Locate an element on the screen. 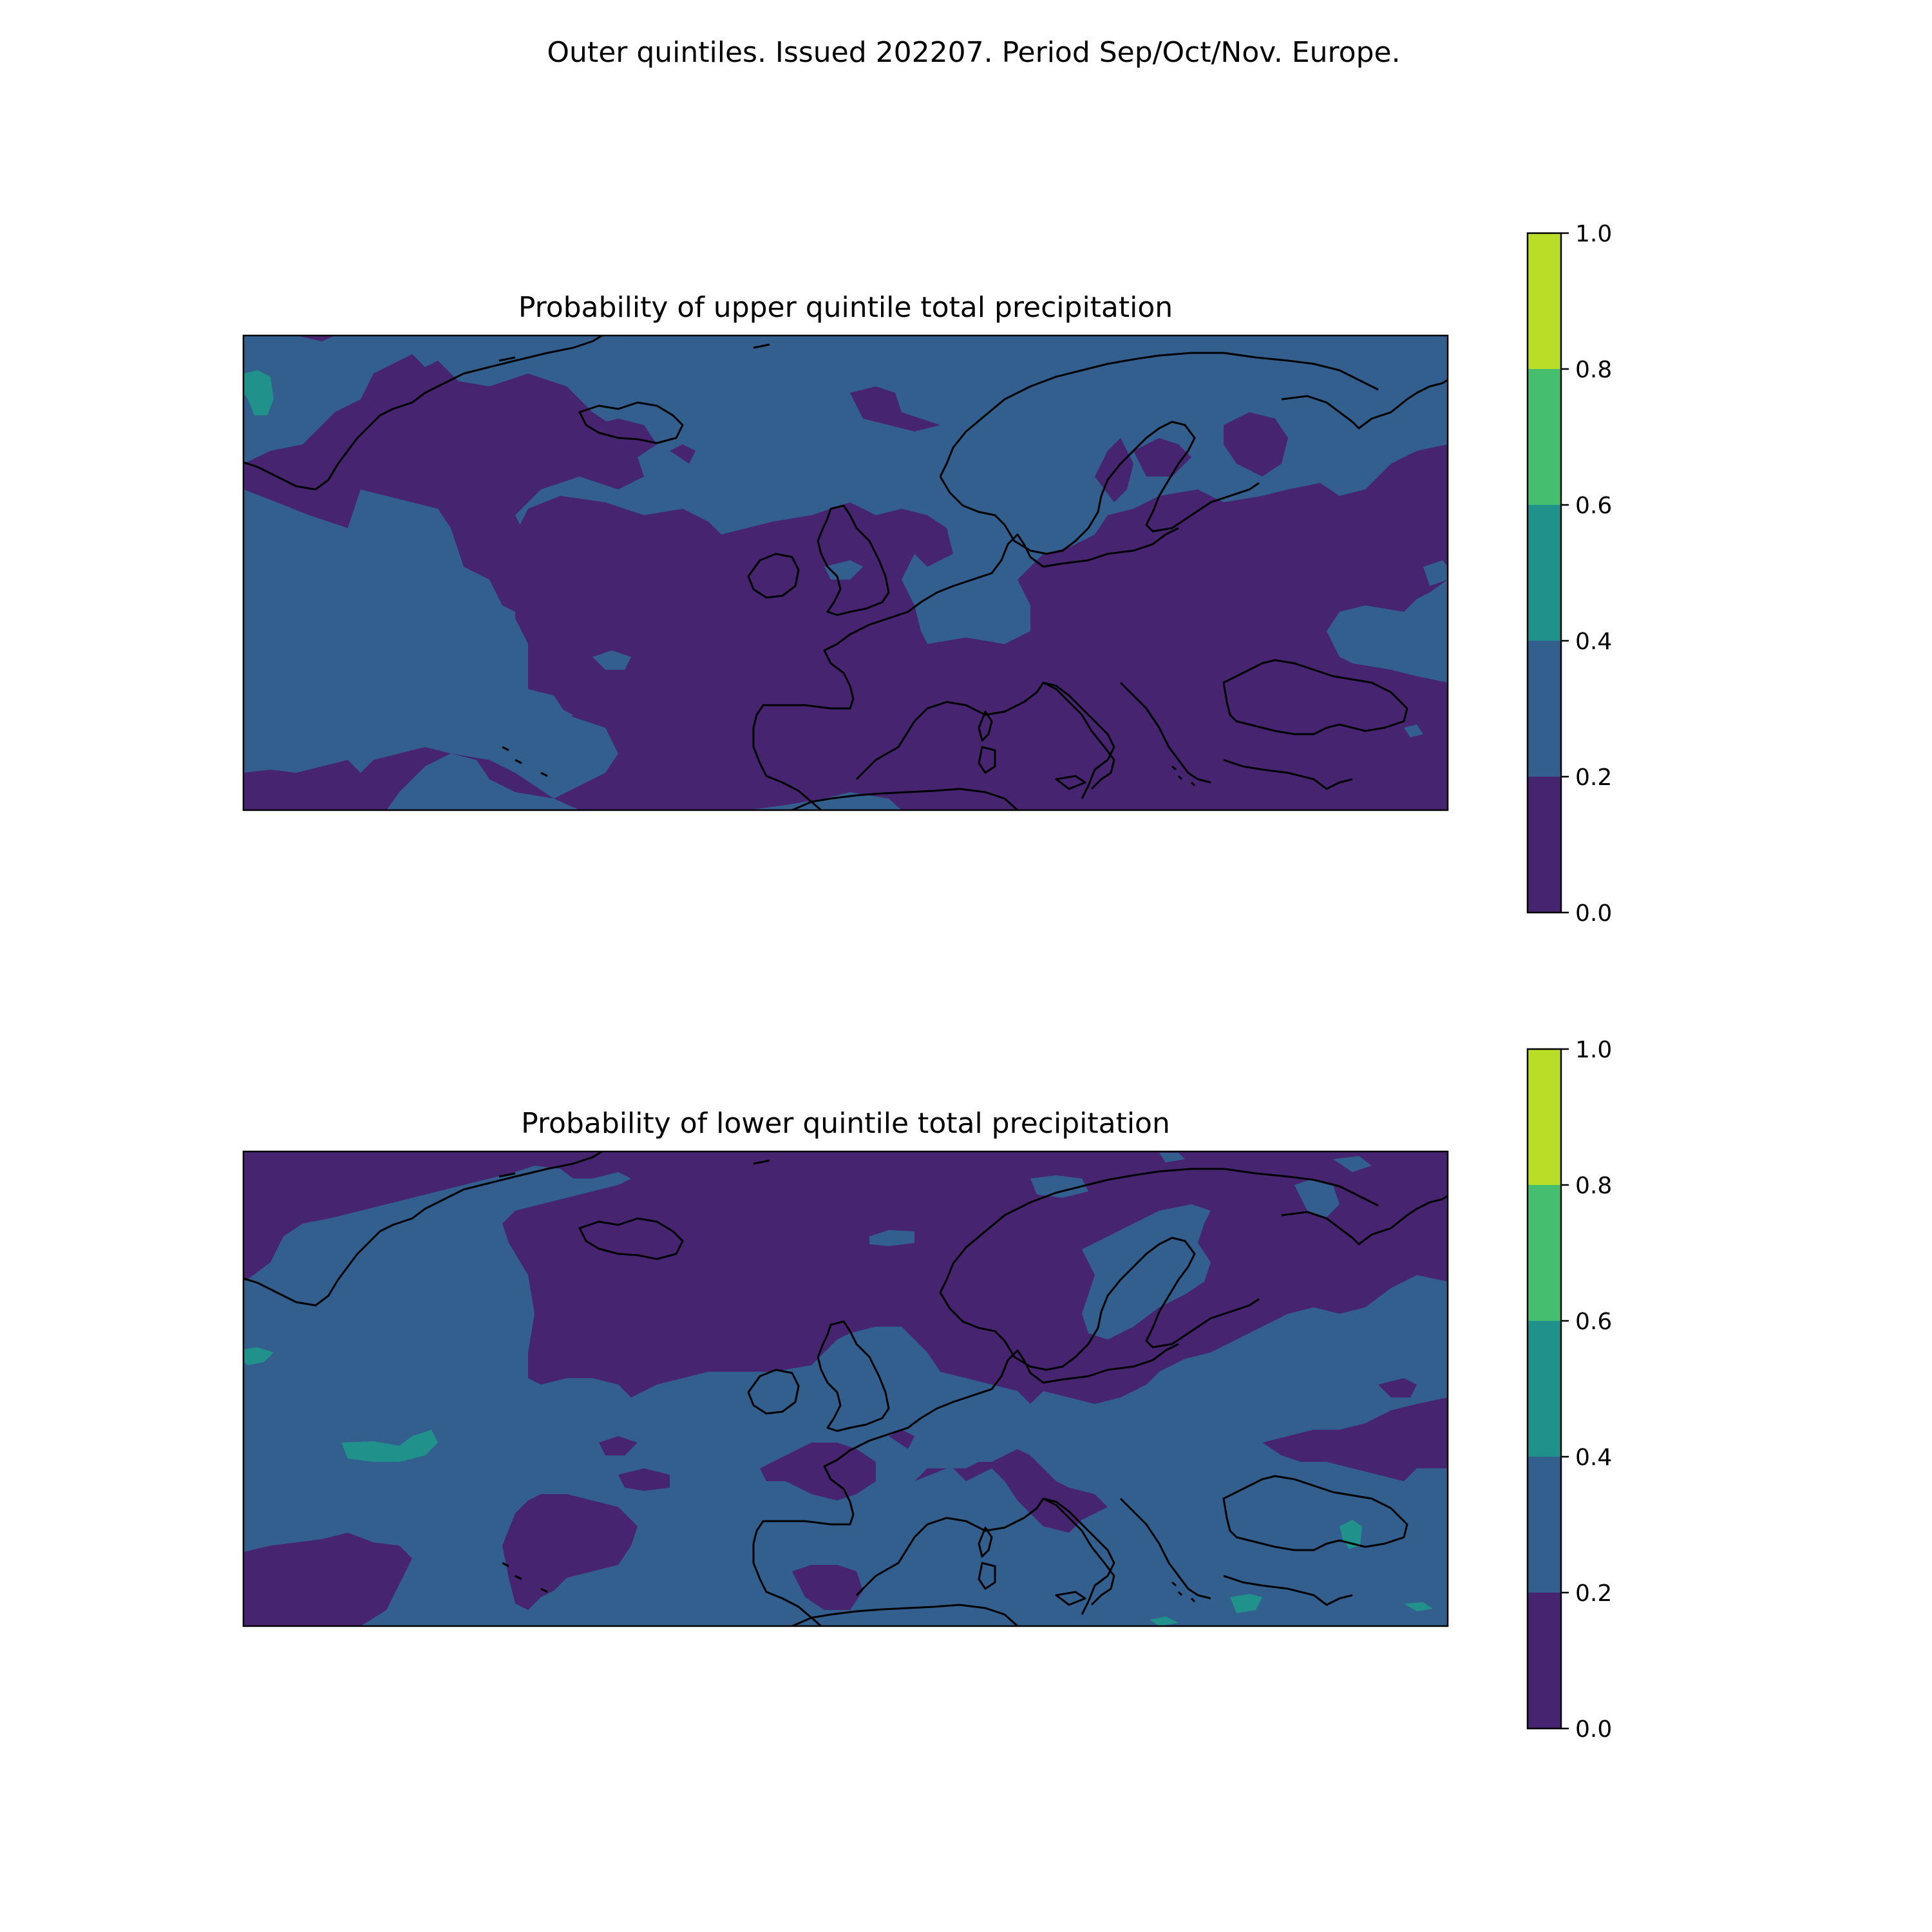 The width and height of the screenshot is (1932, 1932). upper-quintile-colorbar: 0.0 0.2 0.4 0.6 0.8 1.0 is located at coordinates (1569, 574).